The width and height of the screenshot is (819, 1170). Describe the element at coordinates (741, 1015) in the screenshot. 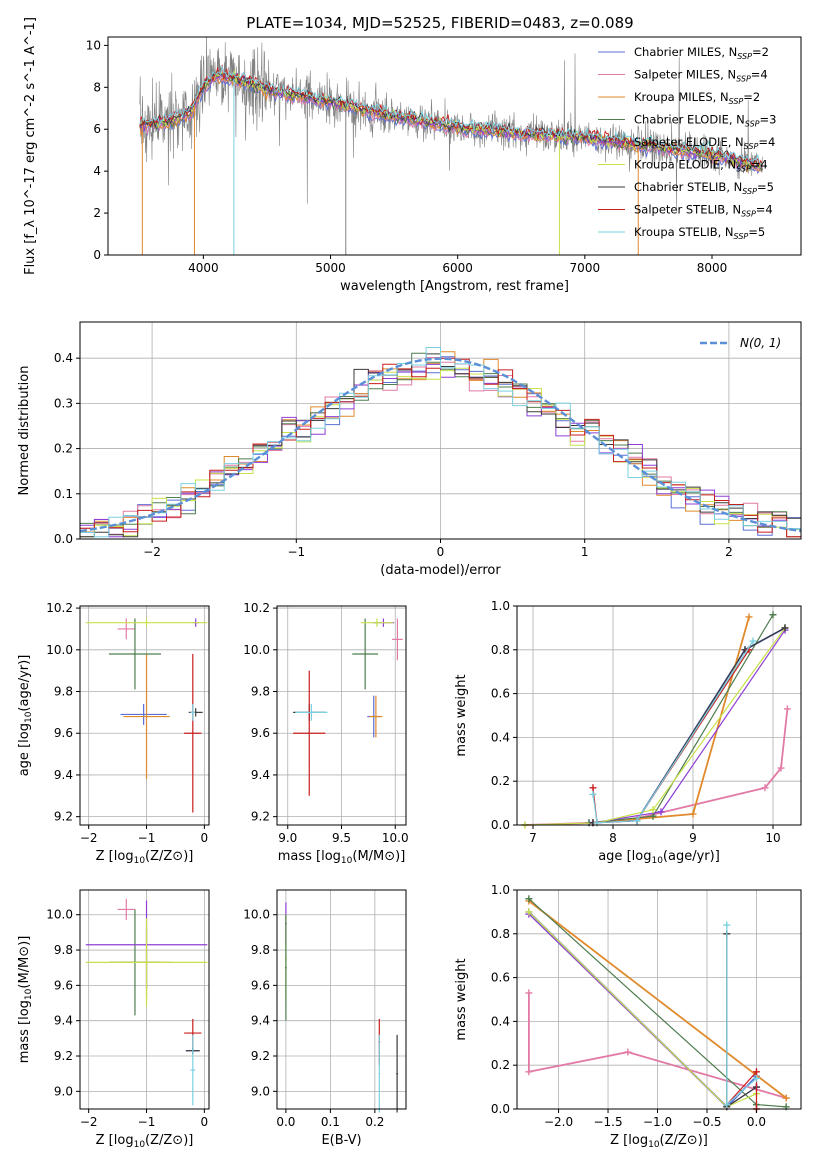

I see `mass-weight-line-kroupa-stelib` at that location.